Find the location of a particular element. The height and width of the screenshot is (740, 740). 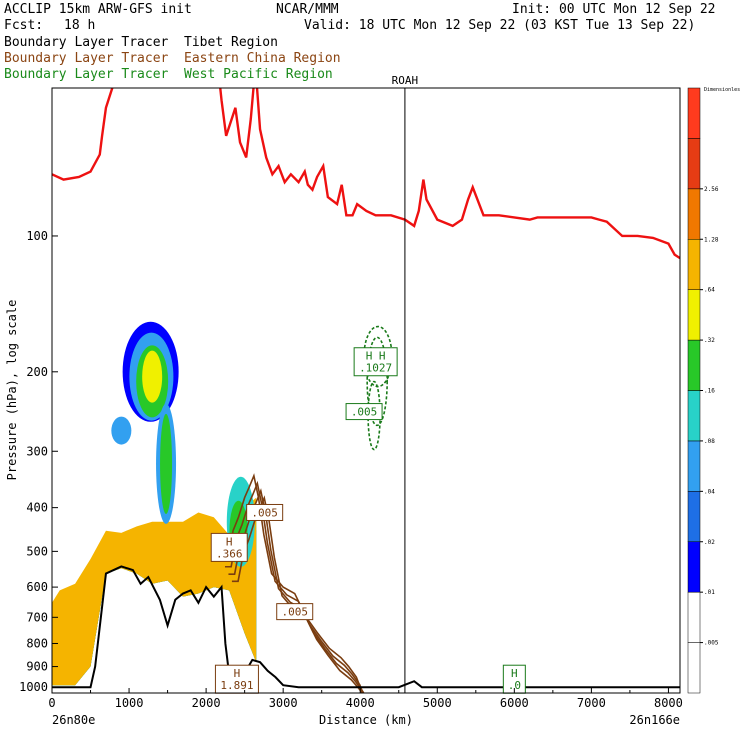

terrain-line is located at coordinates (366, 627).